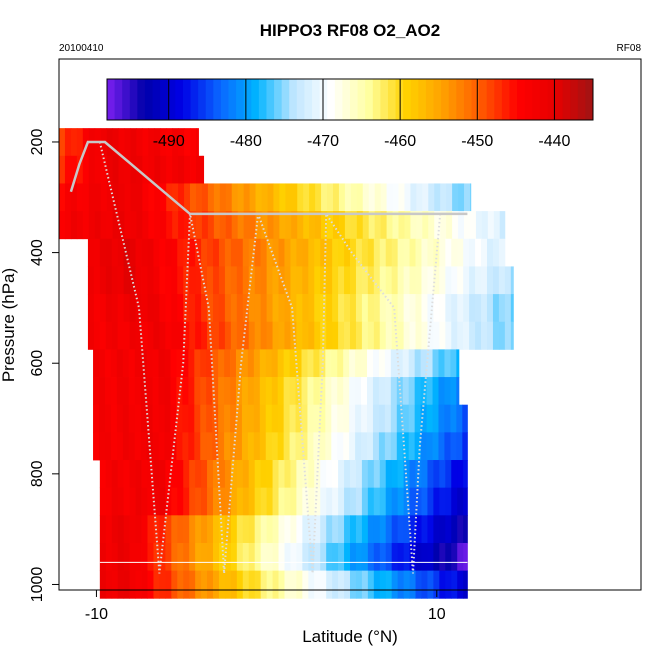 Image resolution: width=650 pixels, height=650 pixels. What do you see at coordinates (350, 30) in the screenshot?
I see `chart-title: HIPPO3 RF08 O2_AO2` at bounding box center [350, 30].